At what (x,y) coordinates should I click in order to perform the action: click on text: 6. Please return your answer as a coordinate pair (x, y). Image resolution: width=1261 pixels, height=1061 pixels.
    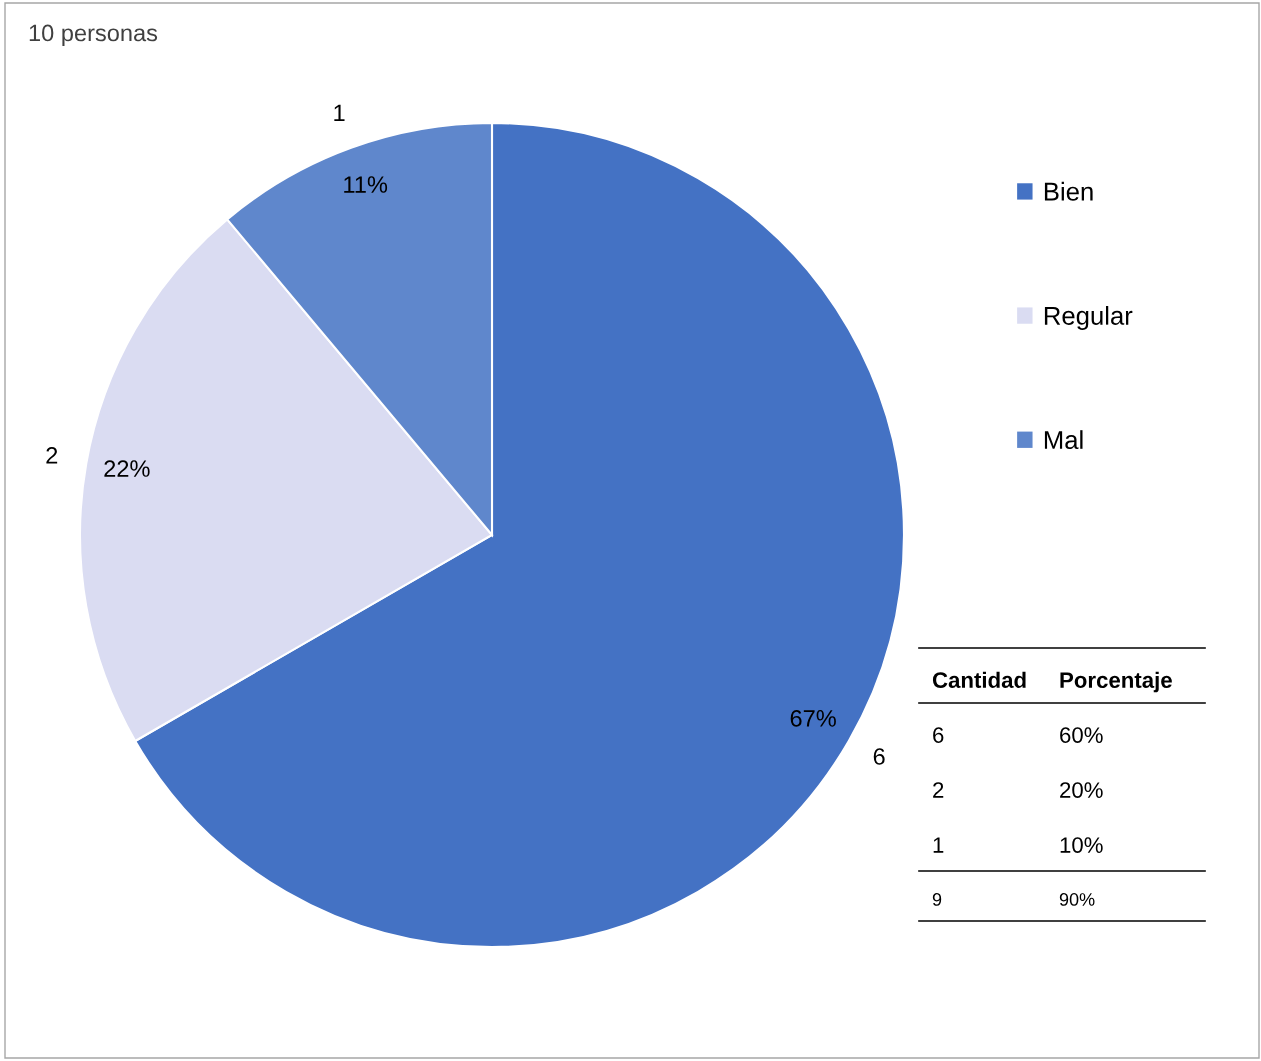
    Looking at the image, I should click on (938, 735).